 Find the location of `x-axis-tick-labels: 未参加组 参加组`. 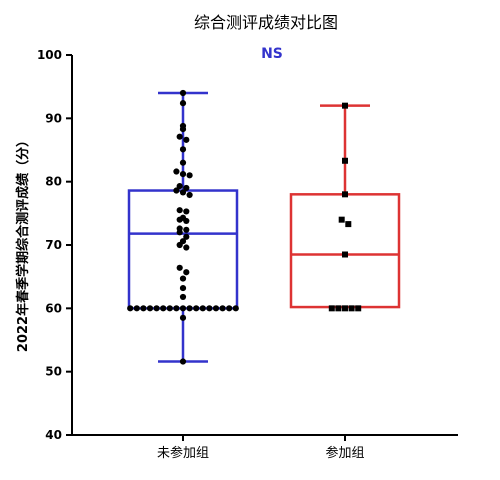

x-axis-tick-labels: 未参加组 参加组 is located at coordinates (261, 453).